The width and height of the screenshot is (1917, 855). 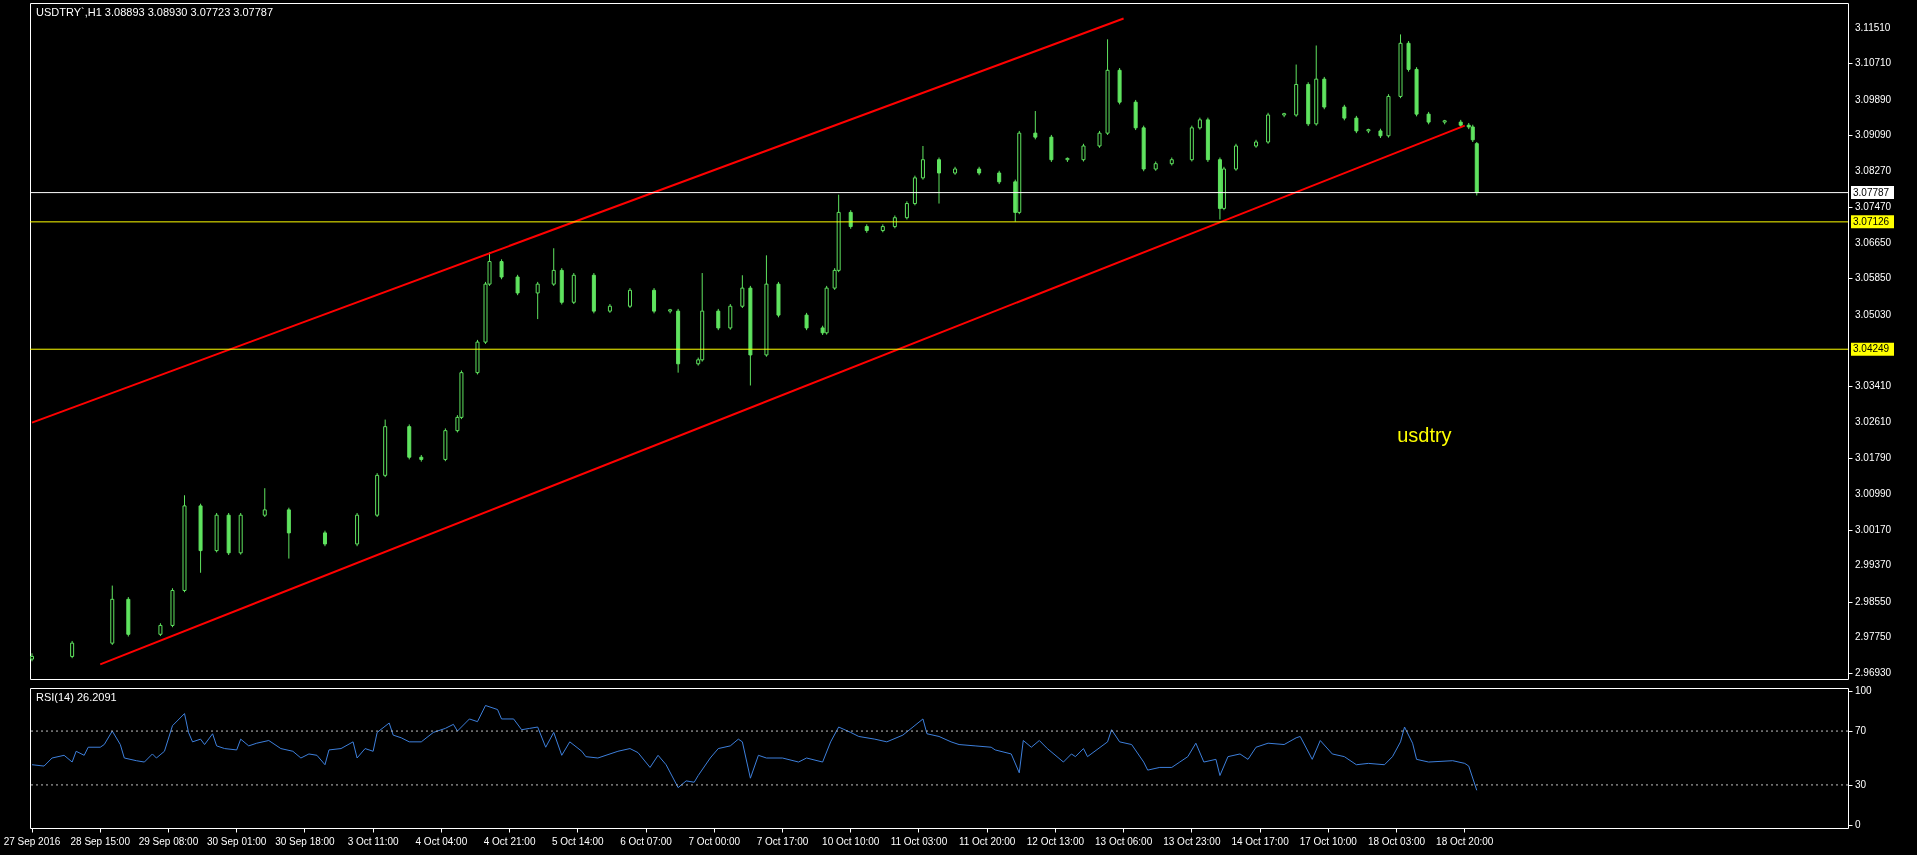 What do you see at coordinates (1873, 421) in the screenshot?
I see `y-tick-label: 3.02610` at bounding box center [1873, 421].